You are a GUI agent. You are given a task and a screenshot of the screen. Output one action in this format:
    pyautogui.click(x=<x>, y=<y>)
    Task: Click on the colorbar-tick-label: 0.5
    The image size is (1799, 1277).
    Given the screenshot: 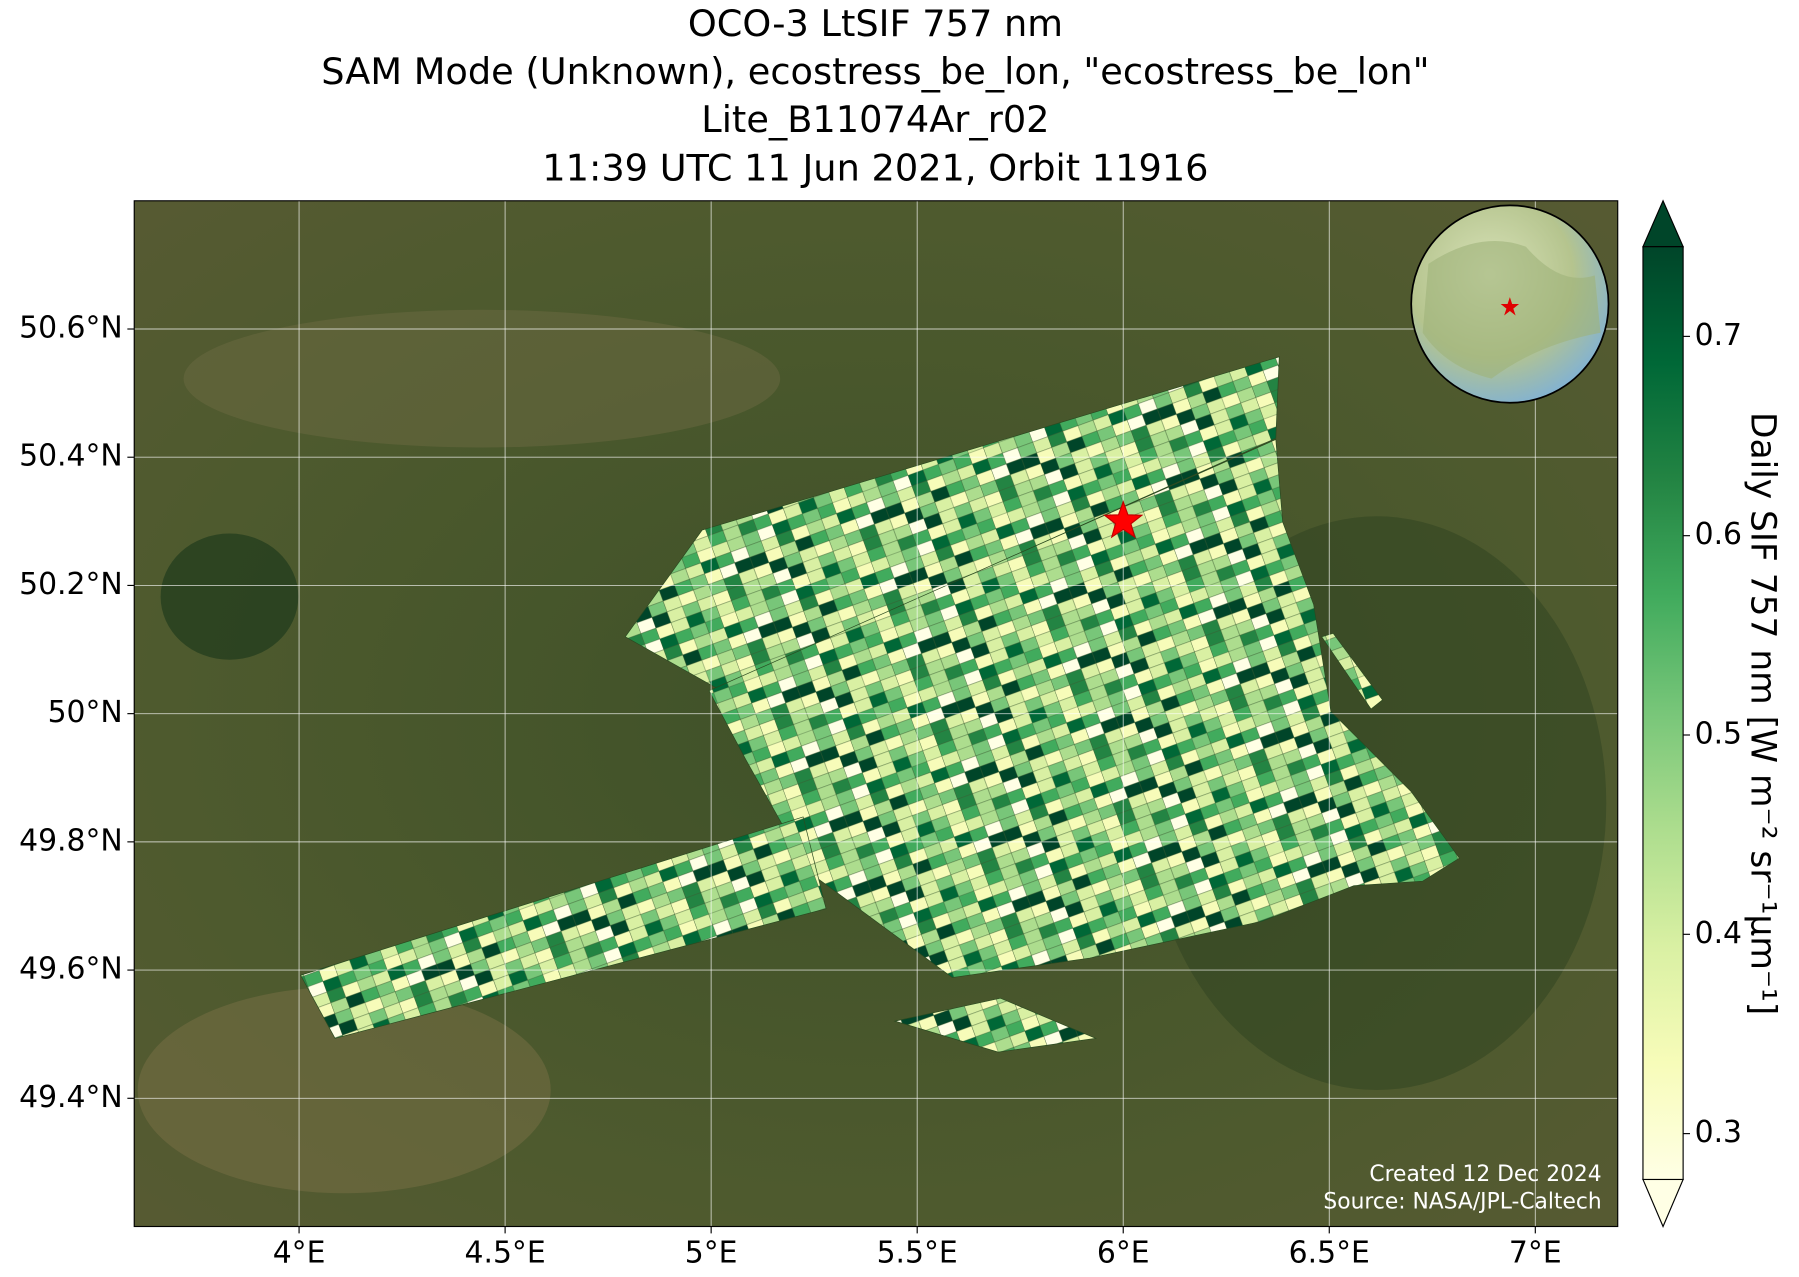 What is the action you would take?
    pyautogui.click(x=1718, y=734)
    